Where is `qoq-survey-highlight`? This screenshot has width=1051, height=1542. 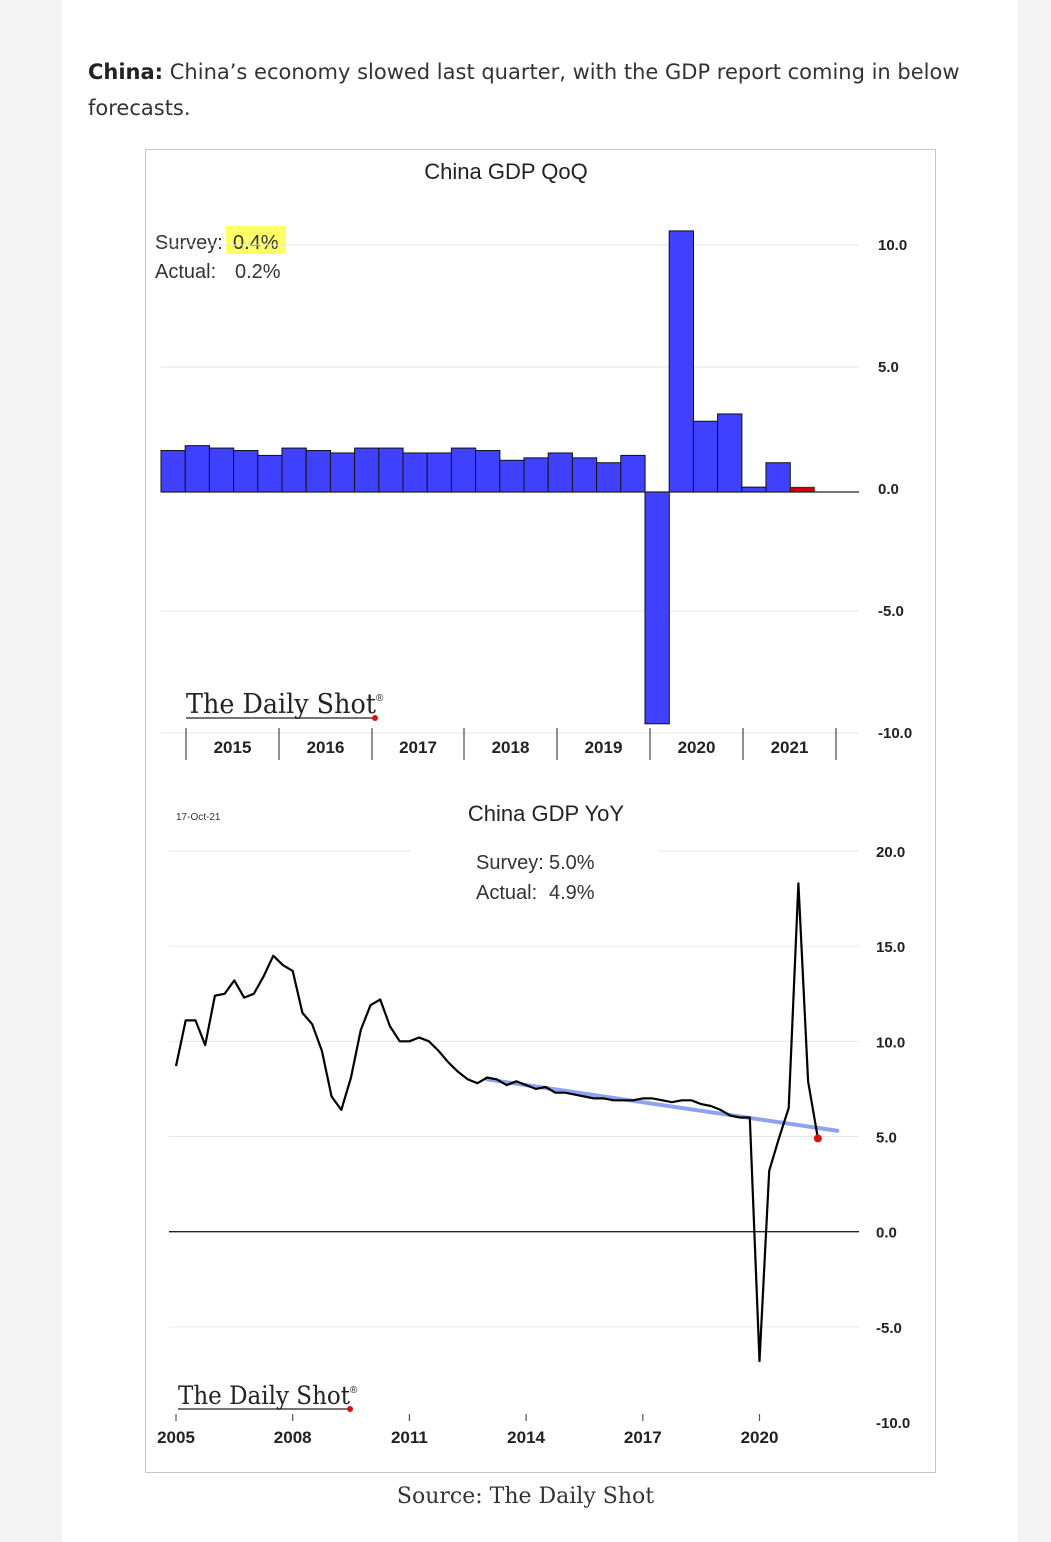 qoq-survey-highlight is located at coordinates (256, 240).